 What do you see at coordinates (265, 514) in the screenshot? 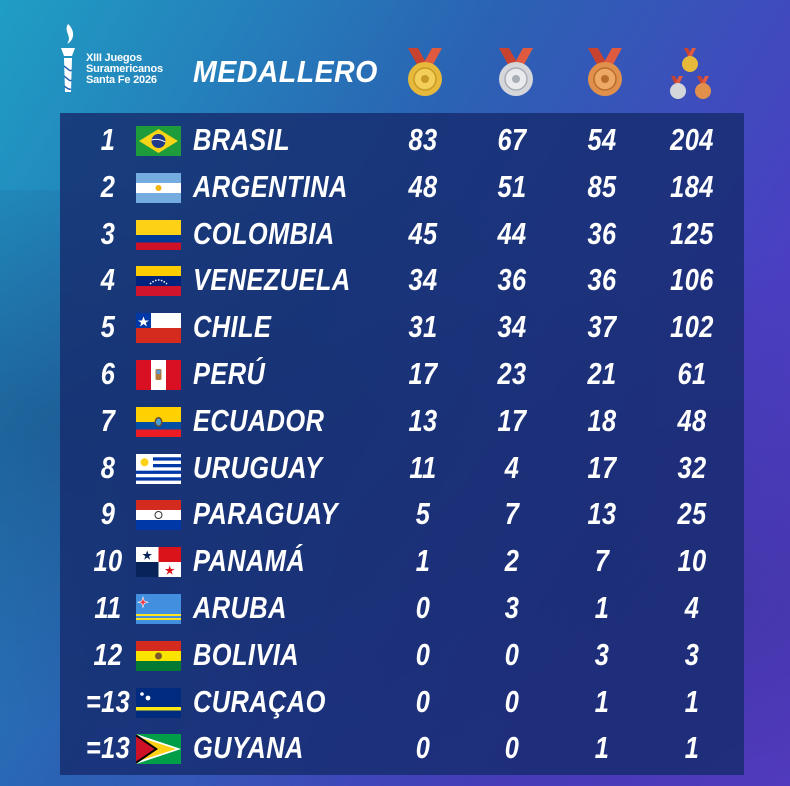
I see `country-name: PARAGUAY` at bounding box center [265, 514].